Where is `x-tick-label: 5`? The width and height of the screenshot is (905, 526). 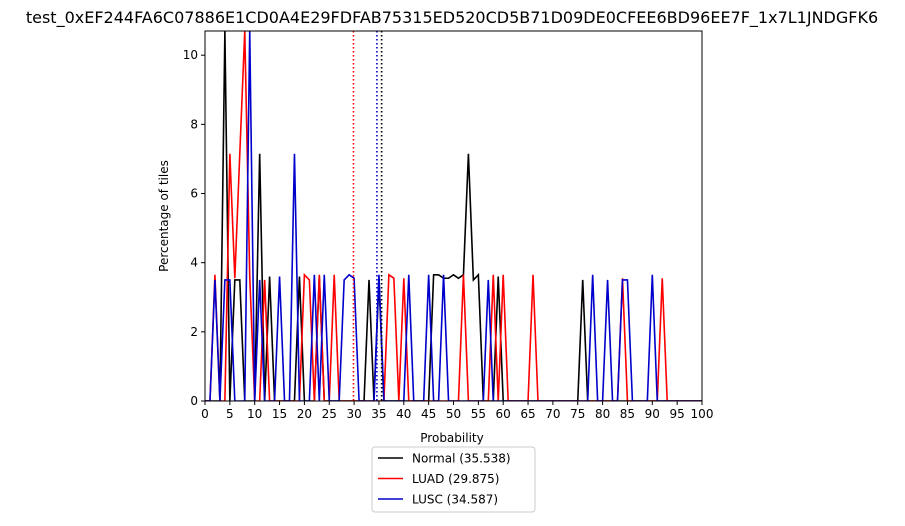
x-tick-label: 5 is located at coordinates (230, 414).